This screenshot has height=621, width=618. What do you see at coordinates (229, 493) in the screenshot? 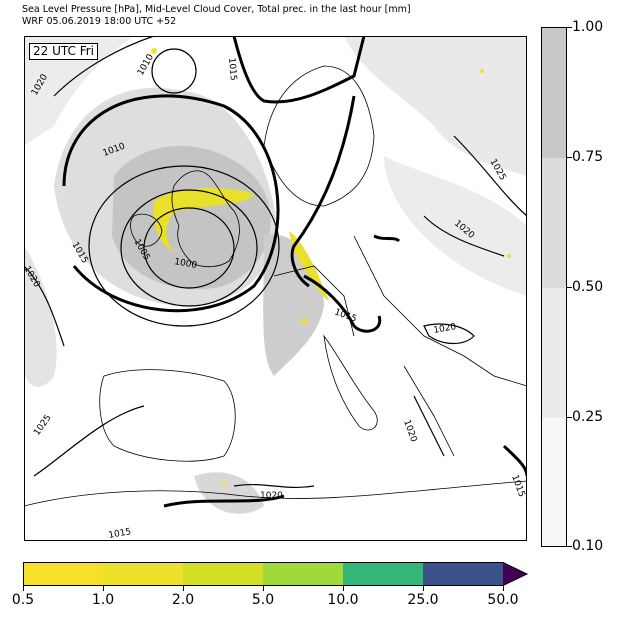
I see `cloud-area-africa` at bounding box center [229, 493].